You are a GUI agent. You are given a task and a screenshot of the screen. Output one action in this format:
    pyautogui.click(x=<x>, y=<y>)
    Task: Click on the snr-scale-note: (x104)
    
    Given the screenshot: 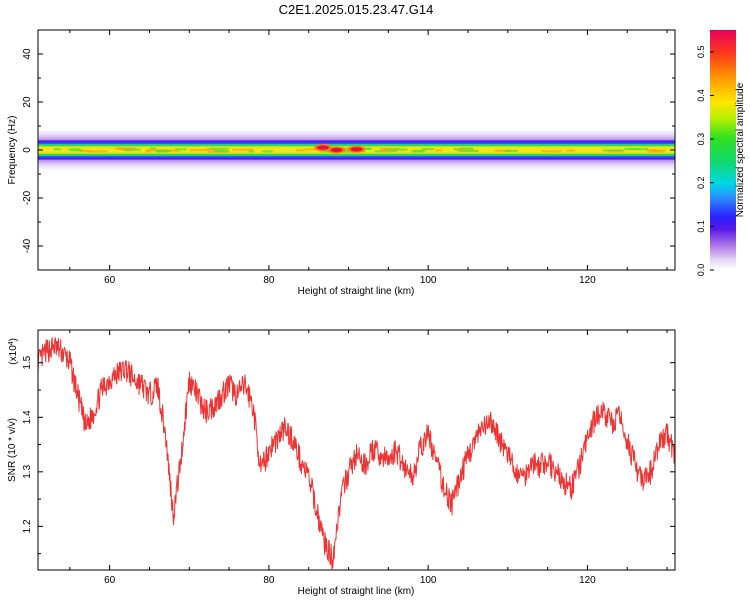 What is the action you would take?
    pyautogui.click(x=14, y=351)
    